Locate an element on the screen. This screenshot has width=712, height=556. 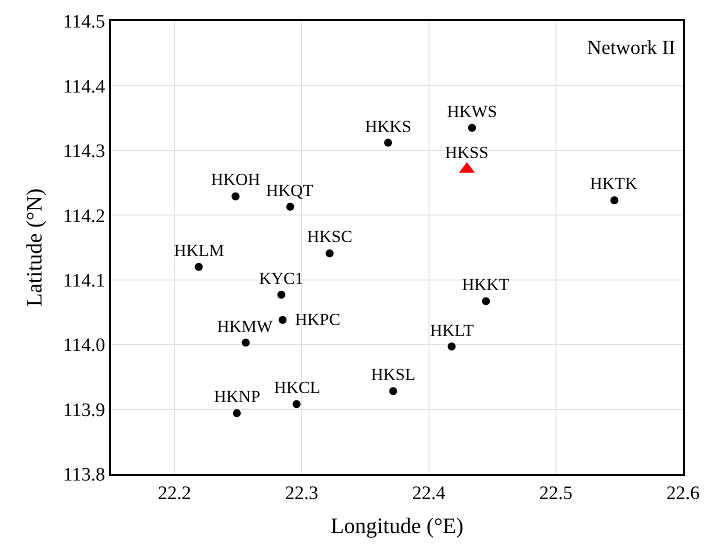
y-tick-label: 113.8 is located at coordinates (84, 475).